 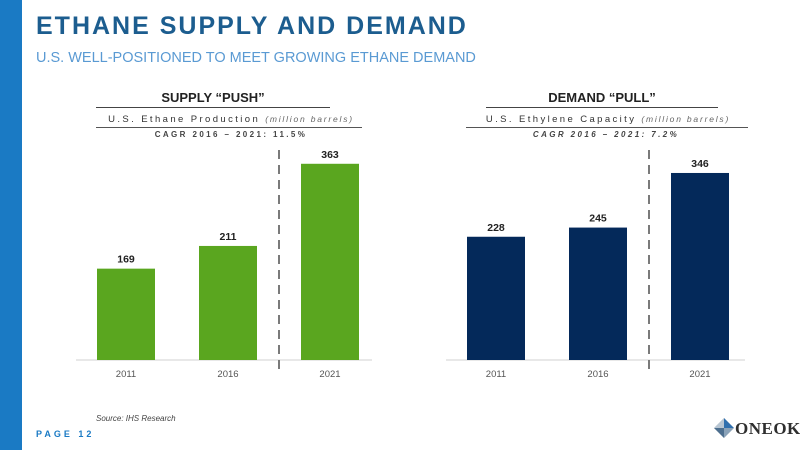 What do you see at coordinates (724, 428) in the screenshot?
I see `oneok-logo-icon` at bounding box center [724, 428].